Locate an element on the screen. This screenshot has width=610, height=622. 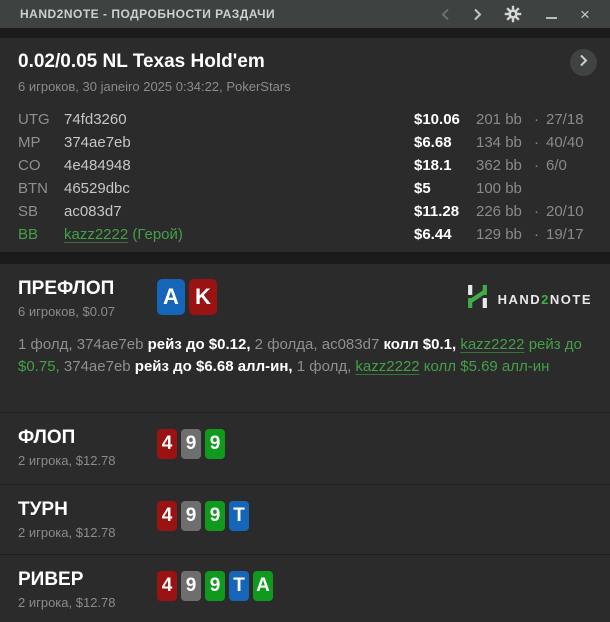
next-hand-button is located at coordinates (583, 62).